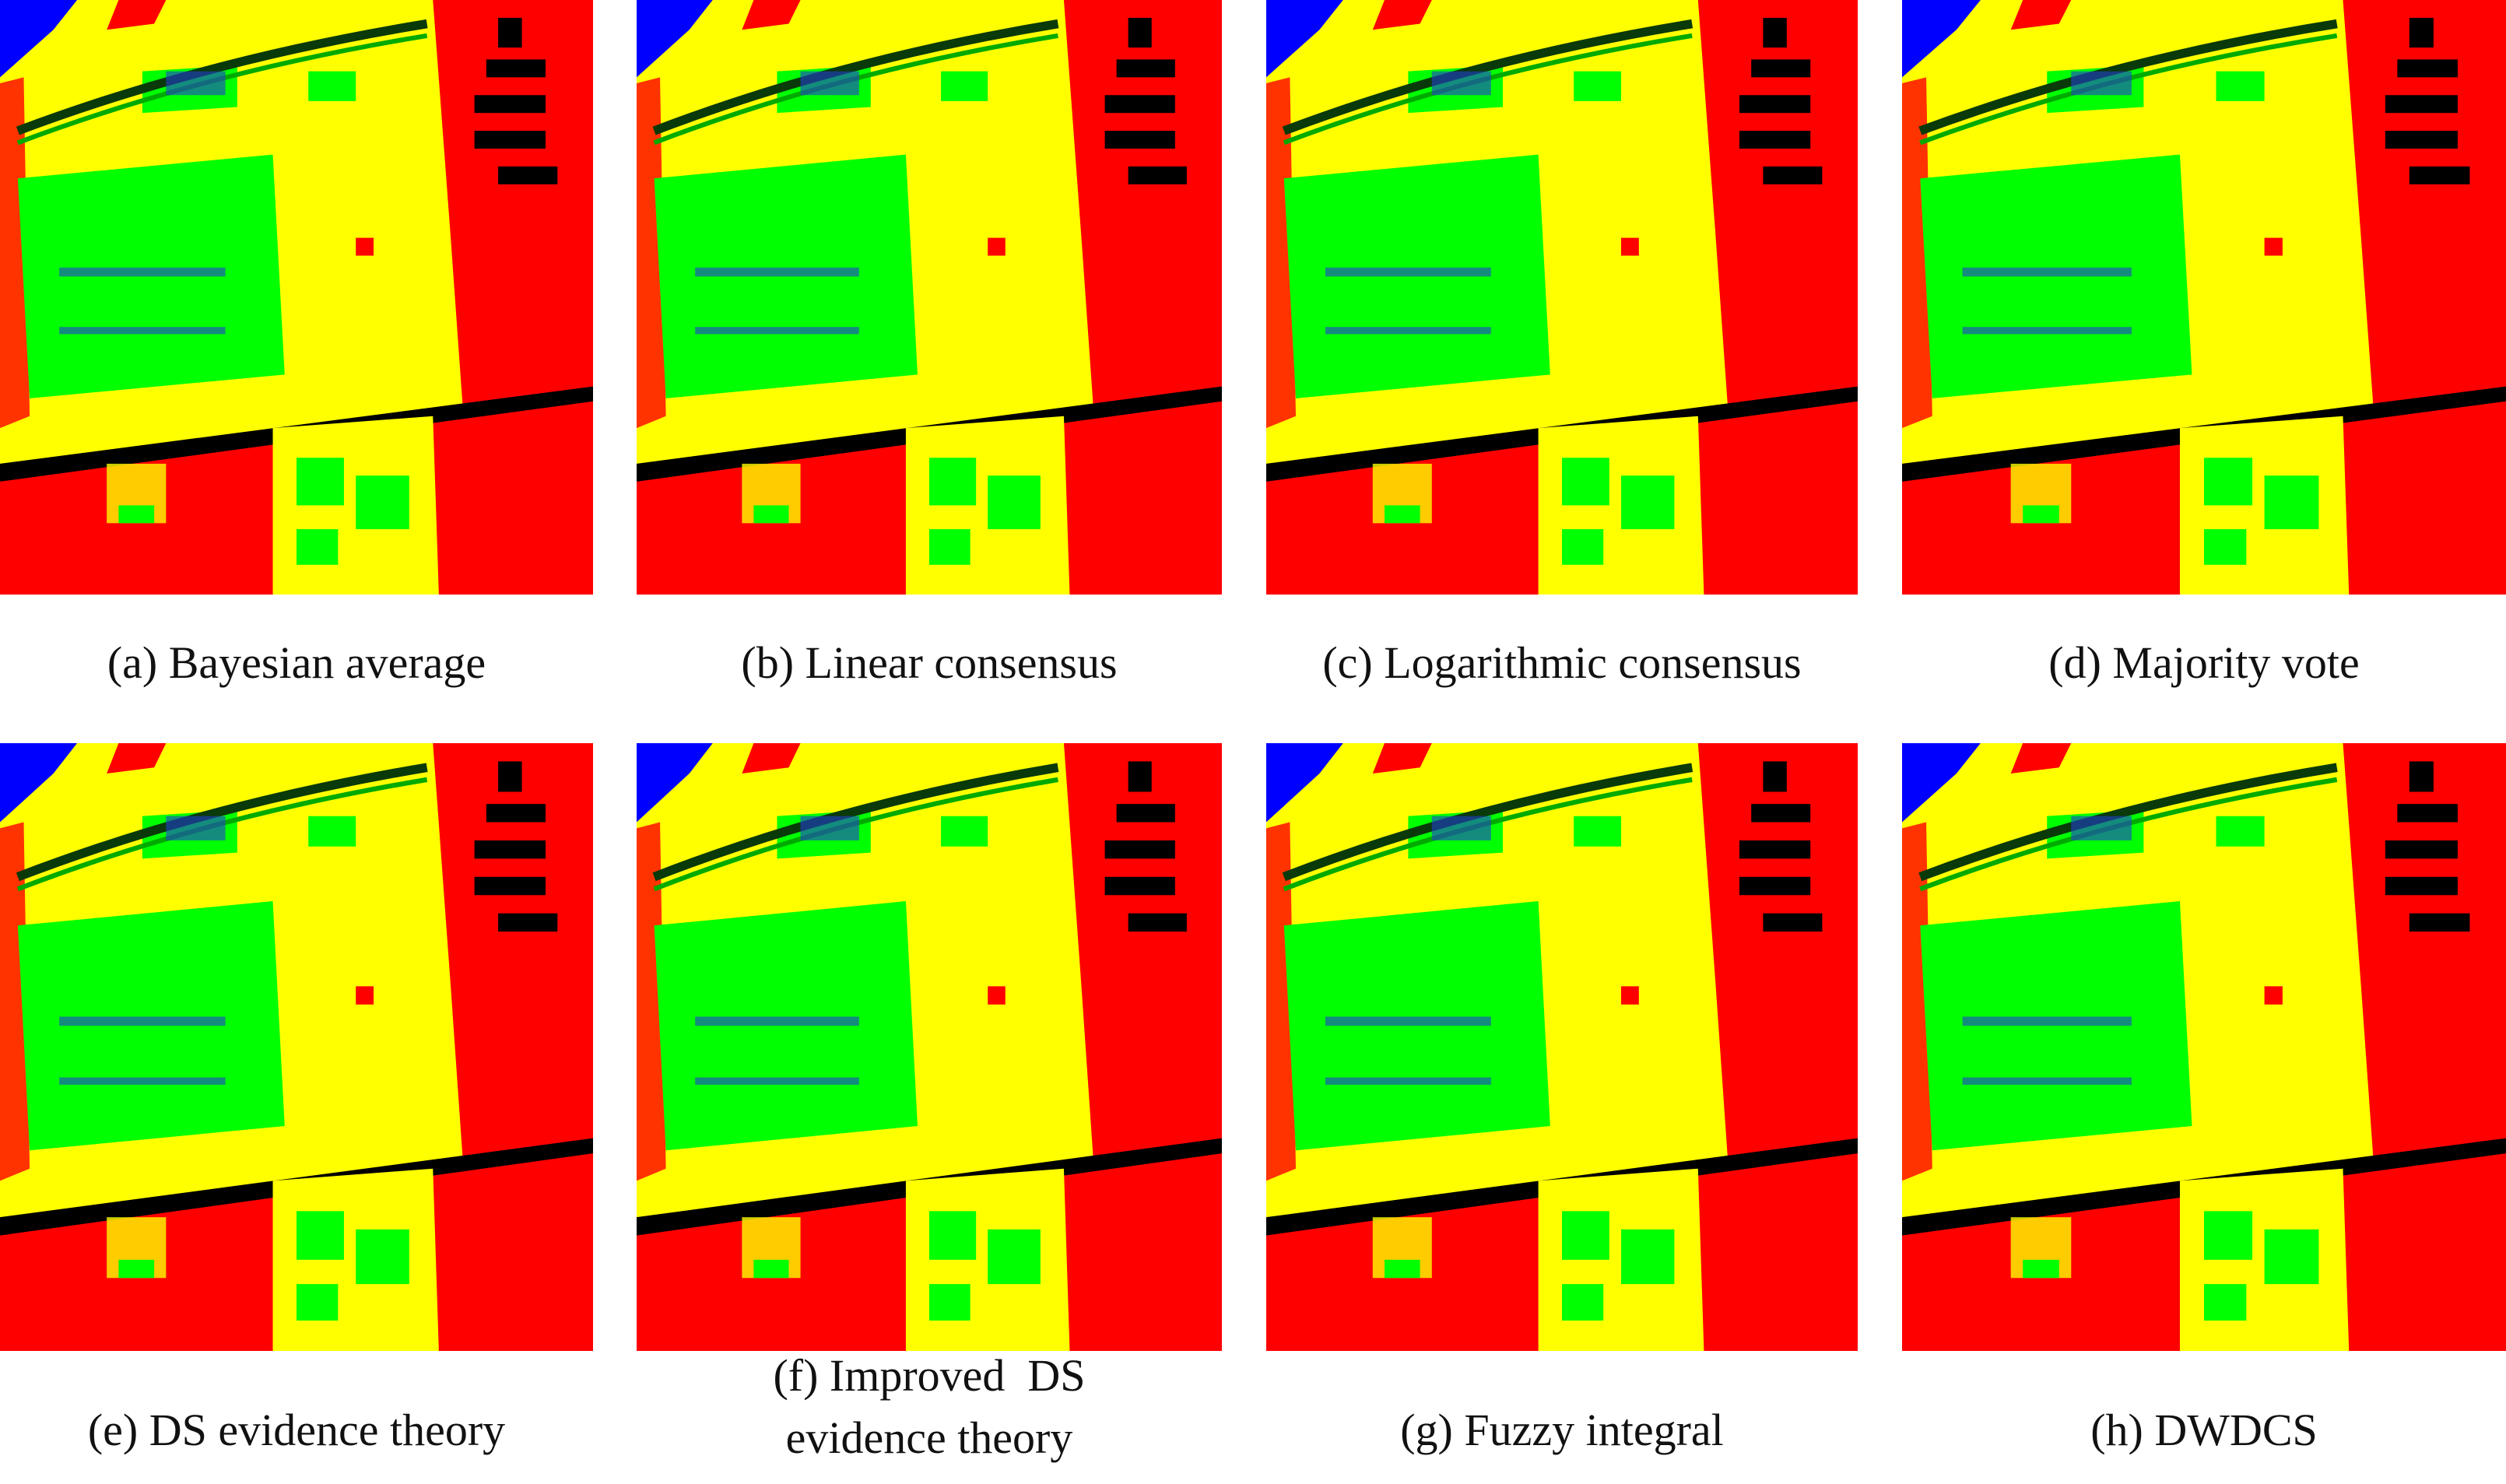 The height and width of the screenshot is (1484, 2506). I want to click on caption-line: (h) DWDCS, so click(2204, 1430).